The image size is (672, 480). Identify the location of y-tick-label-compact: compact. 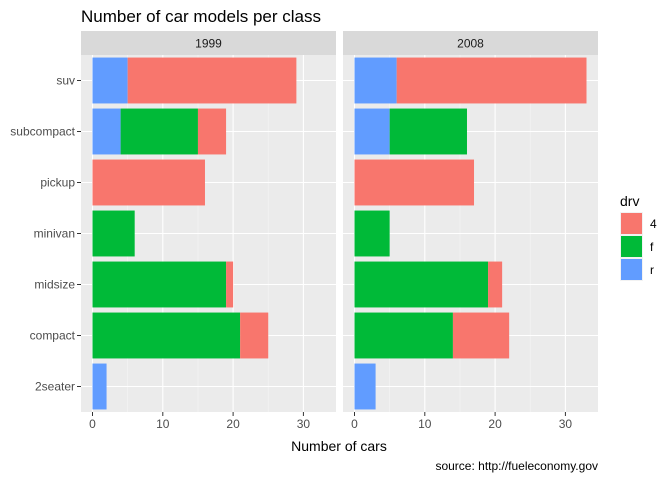
(53, 336).